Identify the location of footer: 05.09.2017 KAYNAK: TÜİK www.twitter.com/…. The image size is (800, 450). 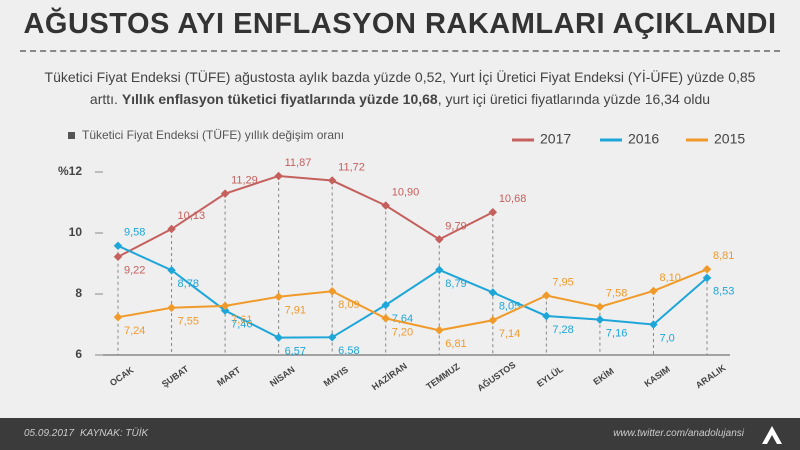
(400, 434).